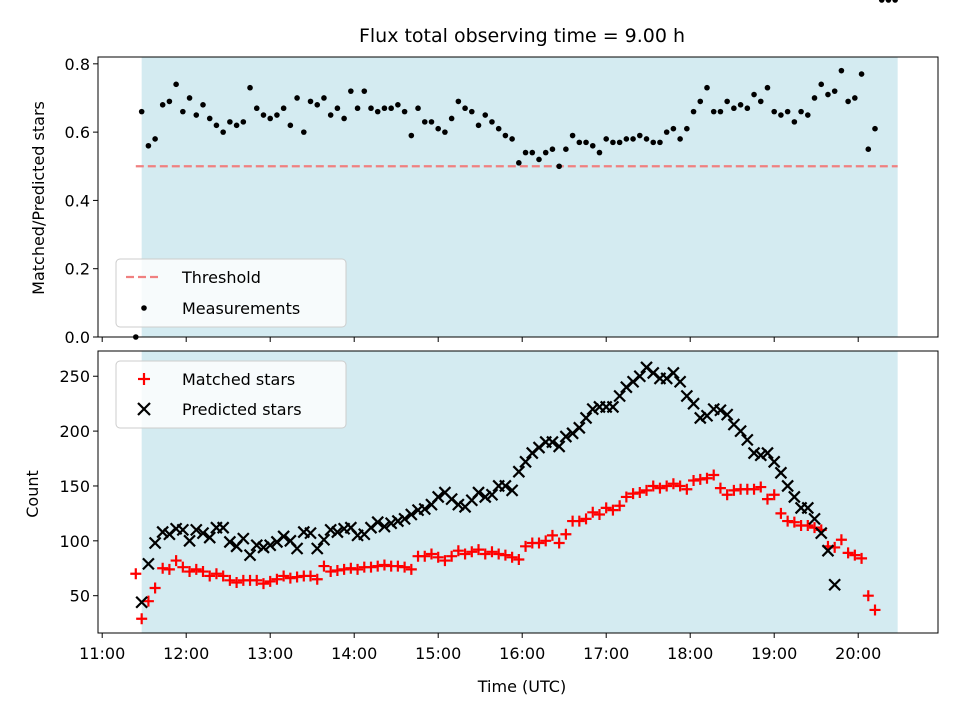  Describe the element at coordinates (74, 376) in the screenshot. I see `y-tick-label: 250` at that location.